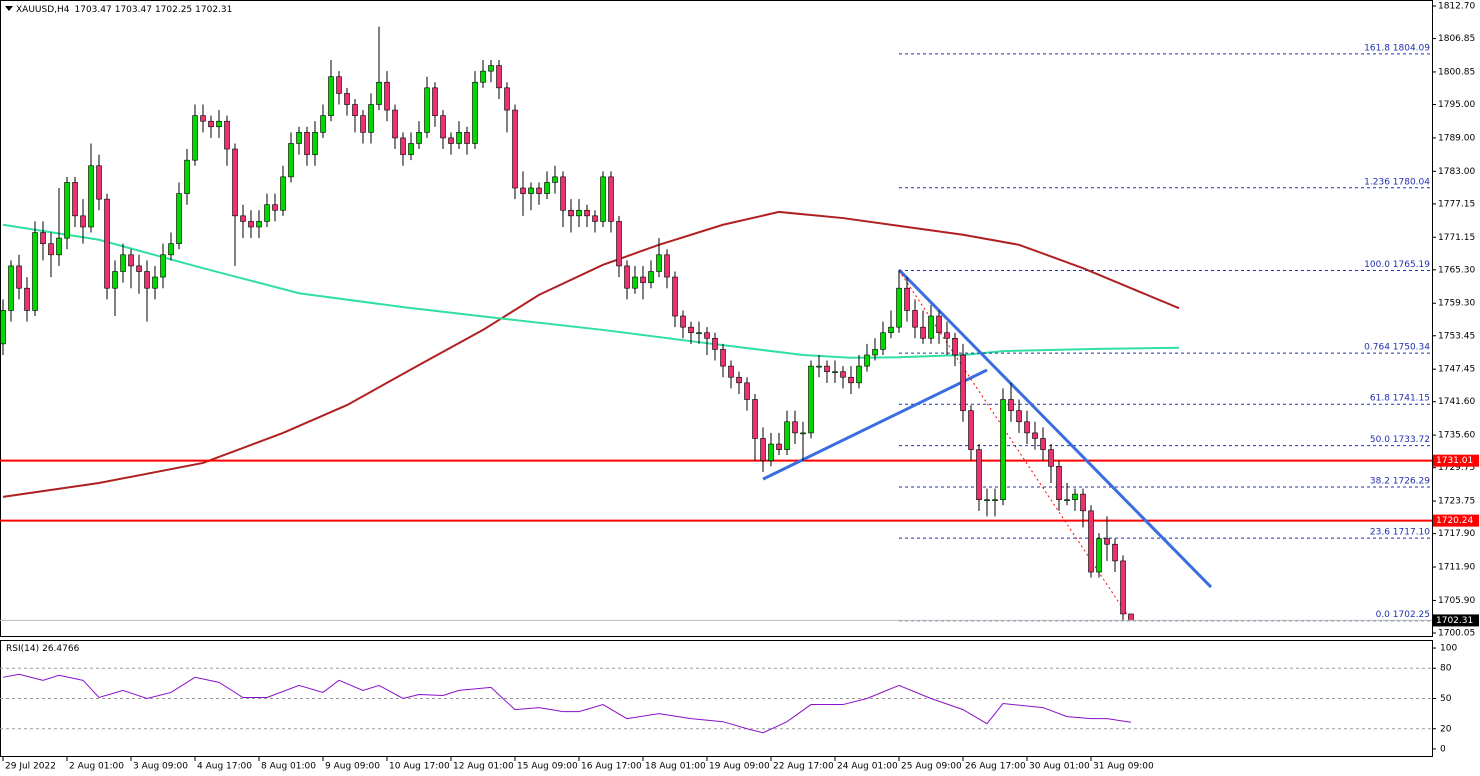  What do you see at coordinates (1397, 48) in the screenshot?
I see `fib-label: 161.8 1804.09` at bounding box center [1397, 48].